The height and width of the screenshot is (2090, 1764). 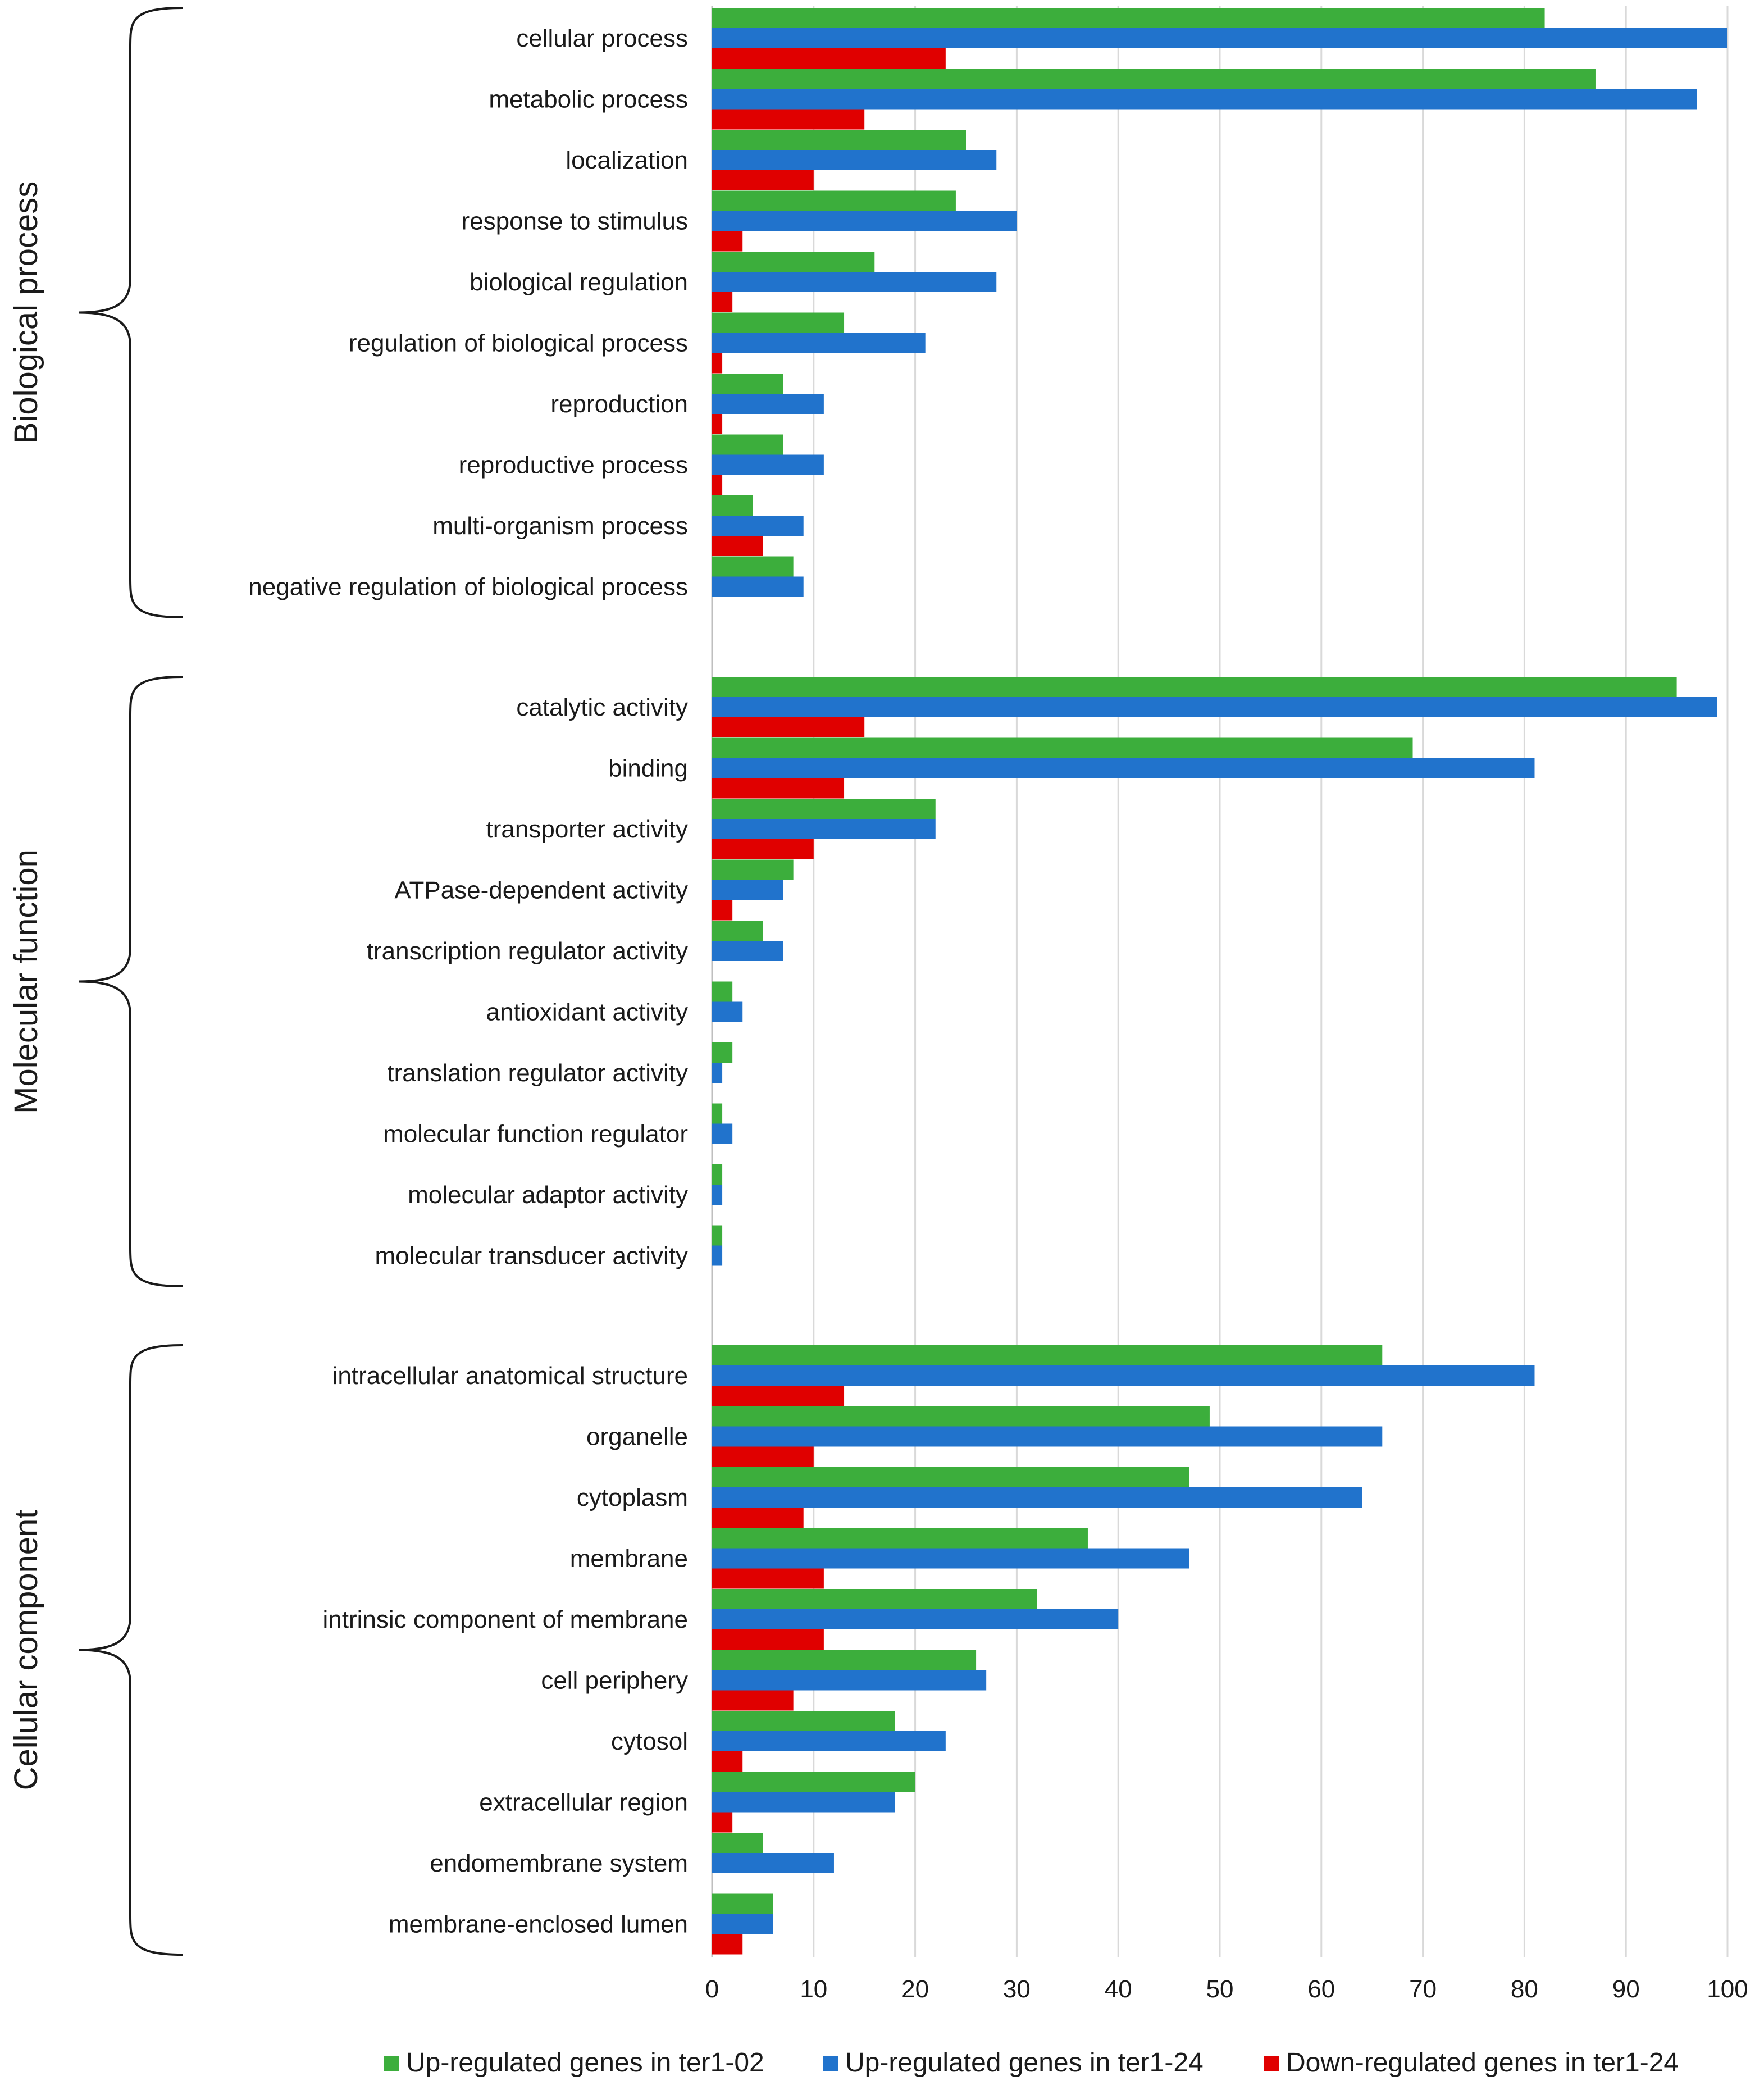 I want to click on x-tick-label-70: 70, so click(x=1423, y=1989).